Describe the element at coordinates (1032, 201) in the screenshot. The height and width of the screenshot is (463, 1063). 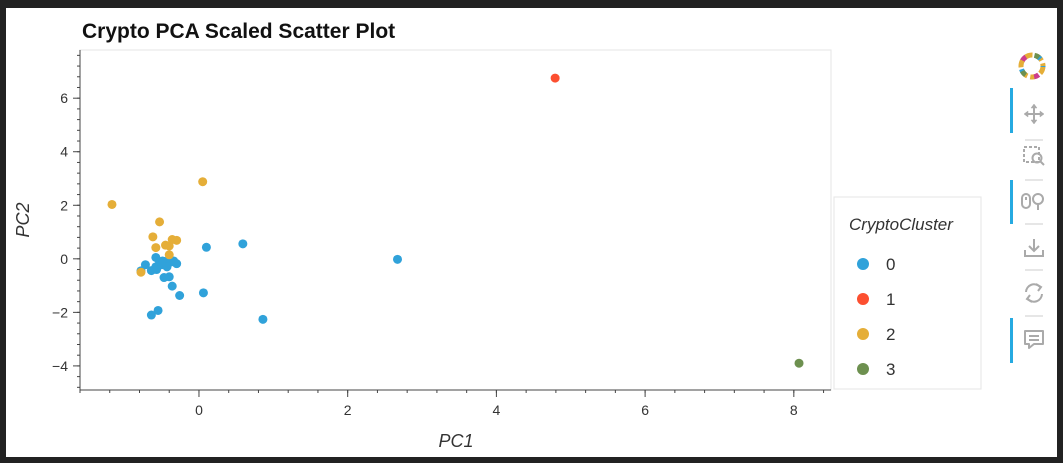
I see `wheel-zoom-icon` at that location.